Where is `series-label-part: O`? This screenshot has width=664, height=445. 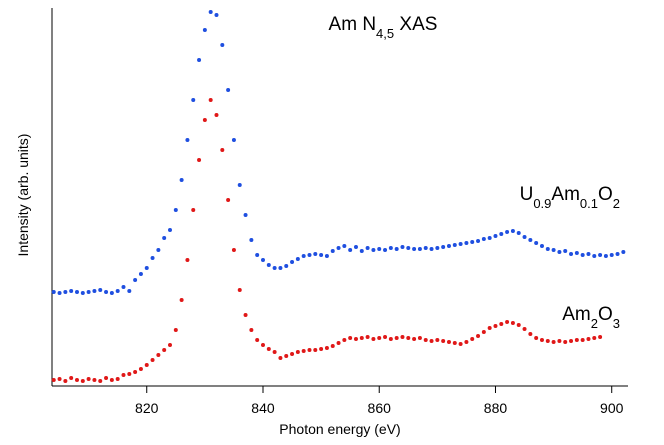 series-label-part: O is located at coordinates (605, 314).